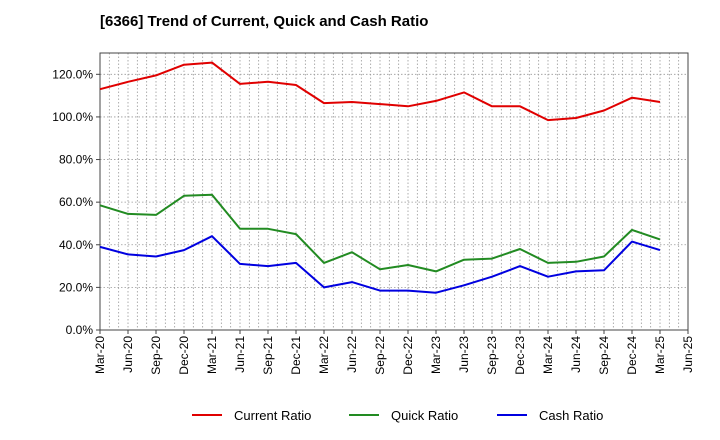 This screenshot has width=720, height=440. Describe the element at coordinates (100, 355) in the screenshot. I see `x-tick-label: Mar-20` at that location.